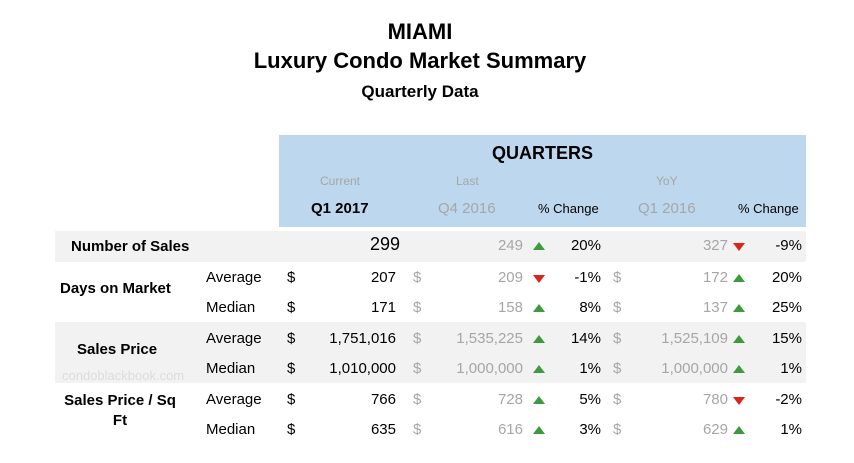  What do you see at coordinates (510, 307) in the screenshot?
I see `last-value: 158` at bounding box center [510, 307].